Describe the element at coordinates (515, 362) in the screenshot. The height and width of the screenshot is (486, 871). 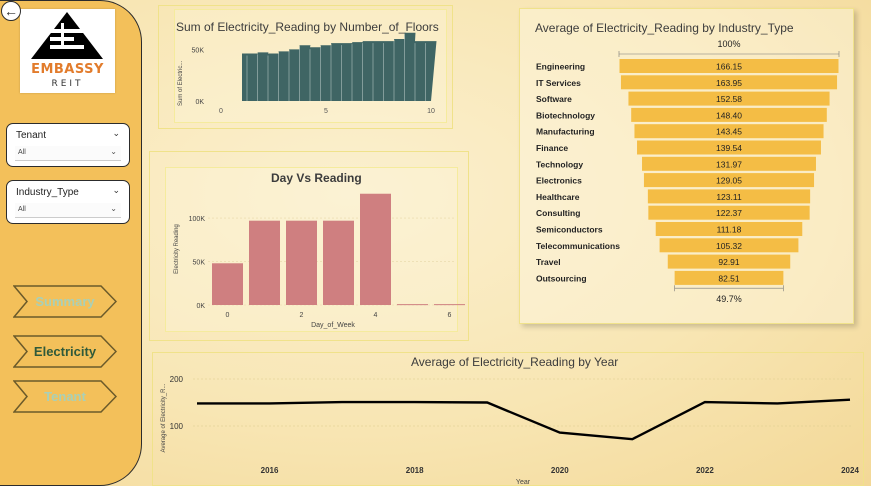
I see `chart-title: Average of Electricity_Reading by Year` at that location.